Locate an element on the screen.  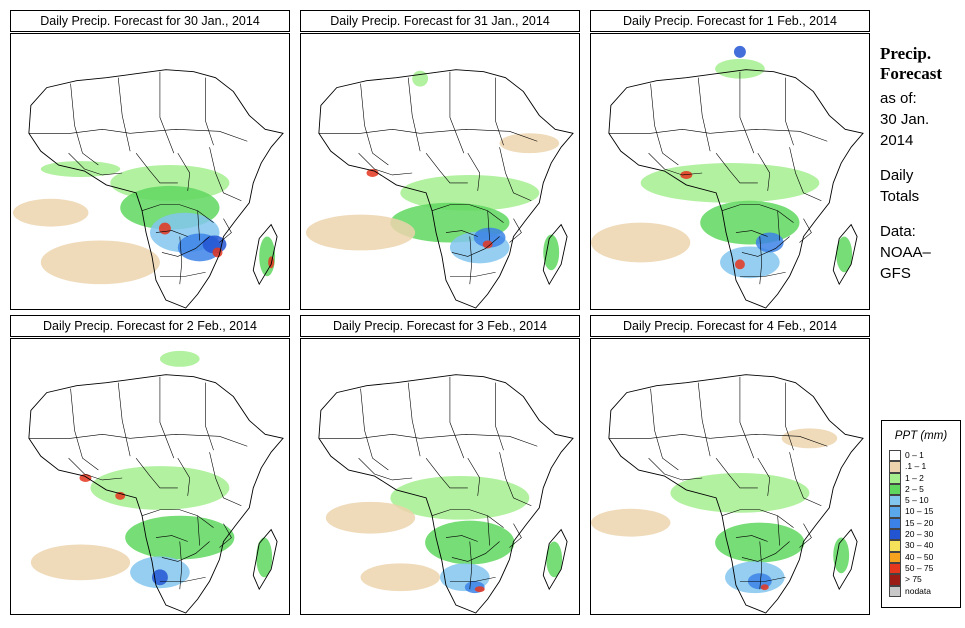
legend-entry: 30 – 40 is located at coordinates (911, 546).